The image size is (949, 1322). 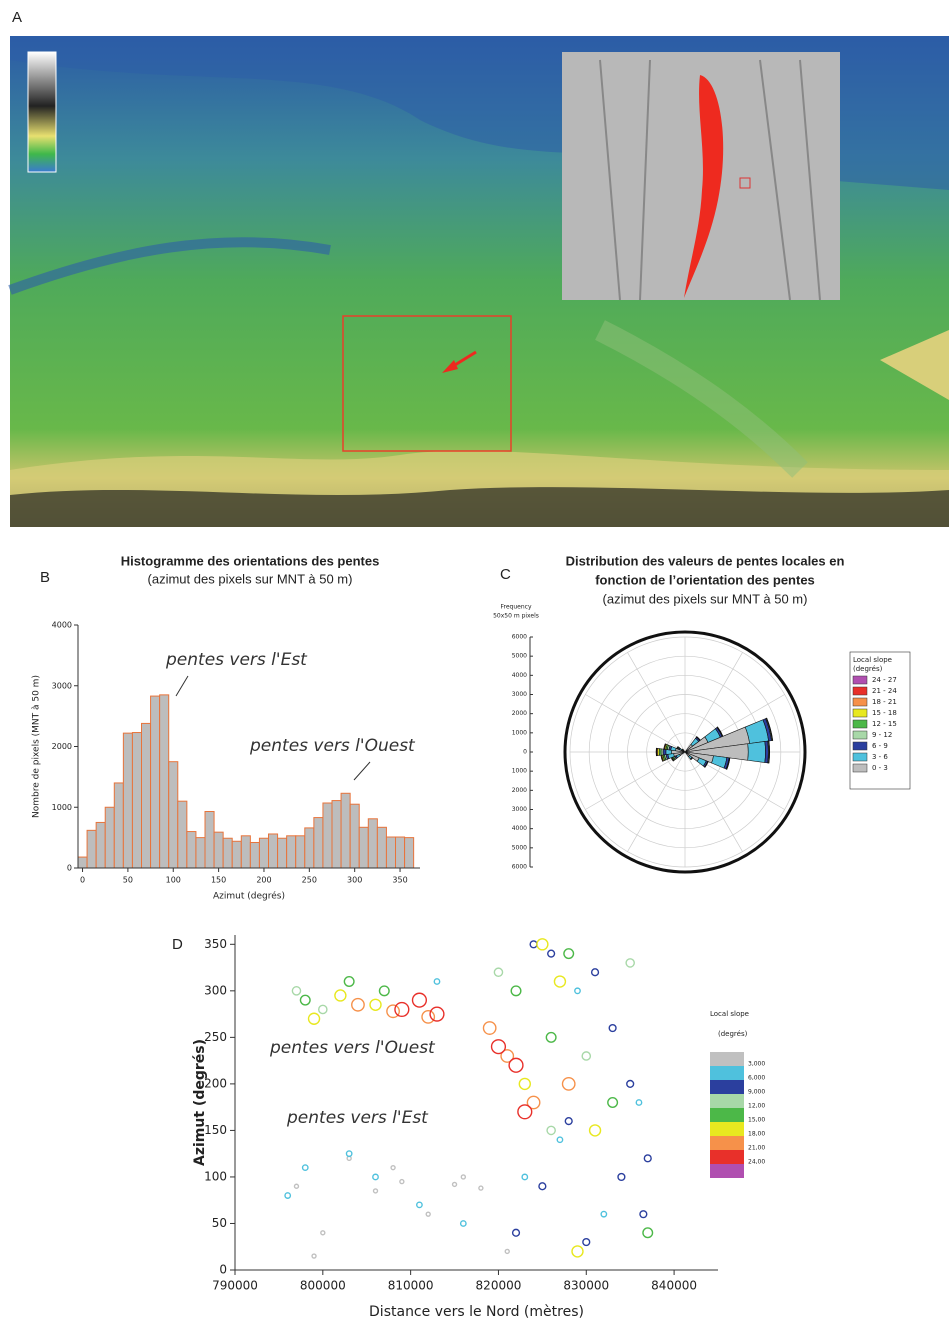 I want to click on panel-label: D, so click(x=177, y=944).